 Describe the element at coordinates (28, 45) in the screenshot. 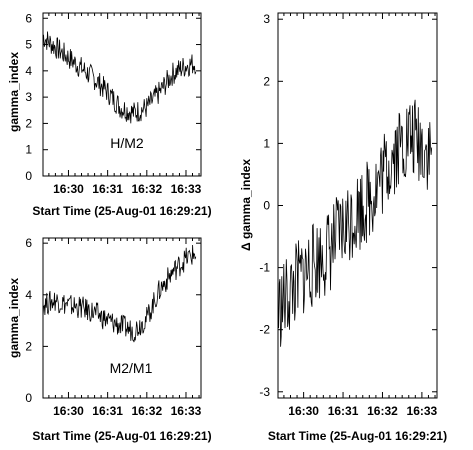

I see `y-tick-label: 5` at that location.